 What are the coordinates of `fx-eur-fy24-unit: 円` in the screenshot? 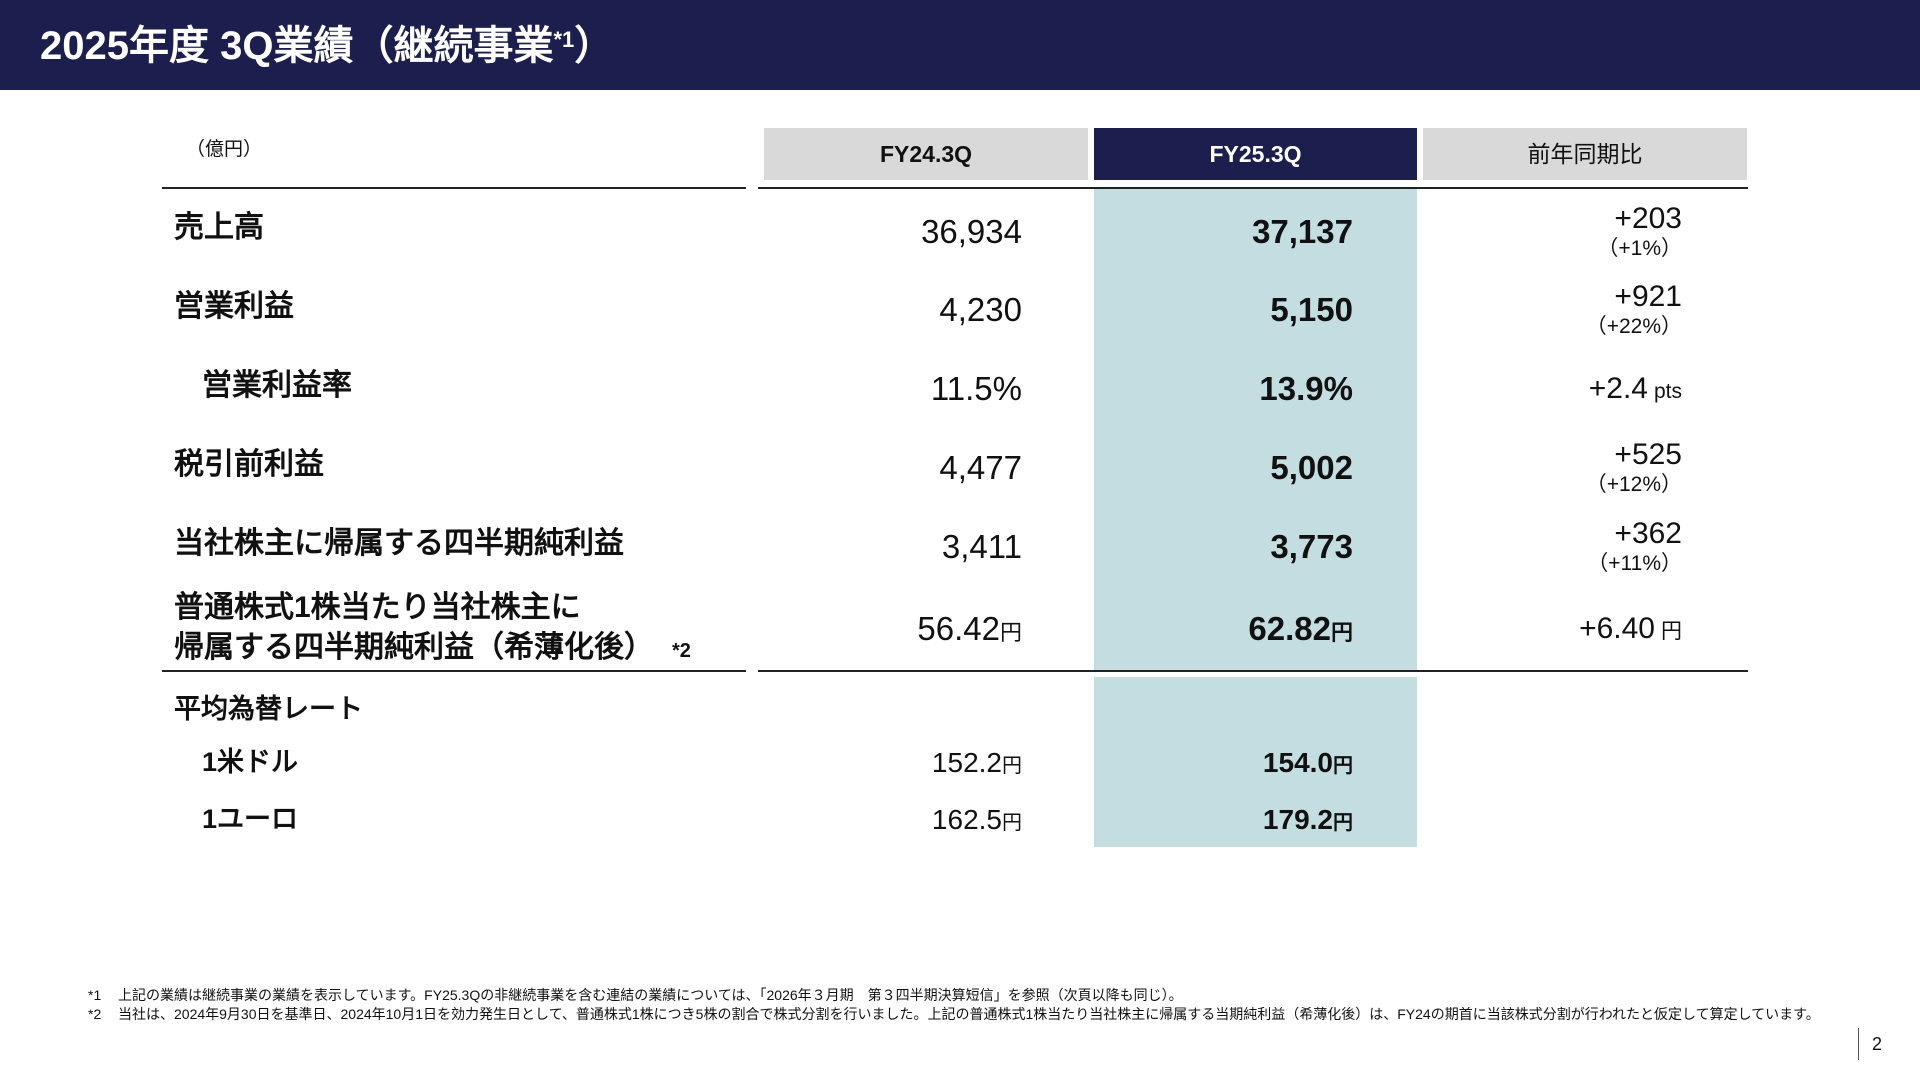 It's located at (1012, 823).